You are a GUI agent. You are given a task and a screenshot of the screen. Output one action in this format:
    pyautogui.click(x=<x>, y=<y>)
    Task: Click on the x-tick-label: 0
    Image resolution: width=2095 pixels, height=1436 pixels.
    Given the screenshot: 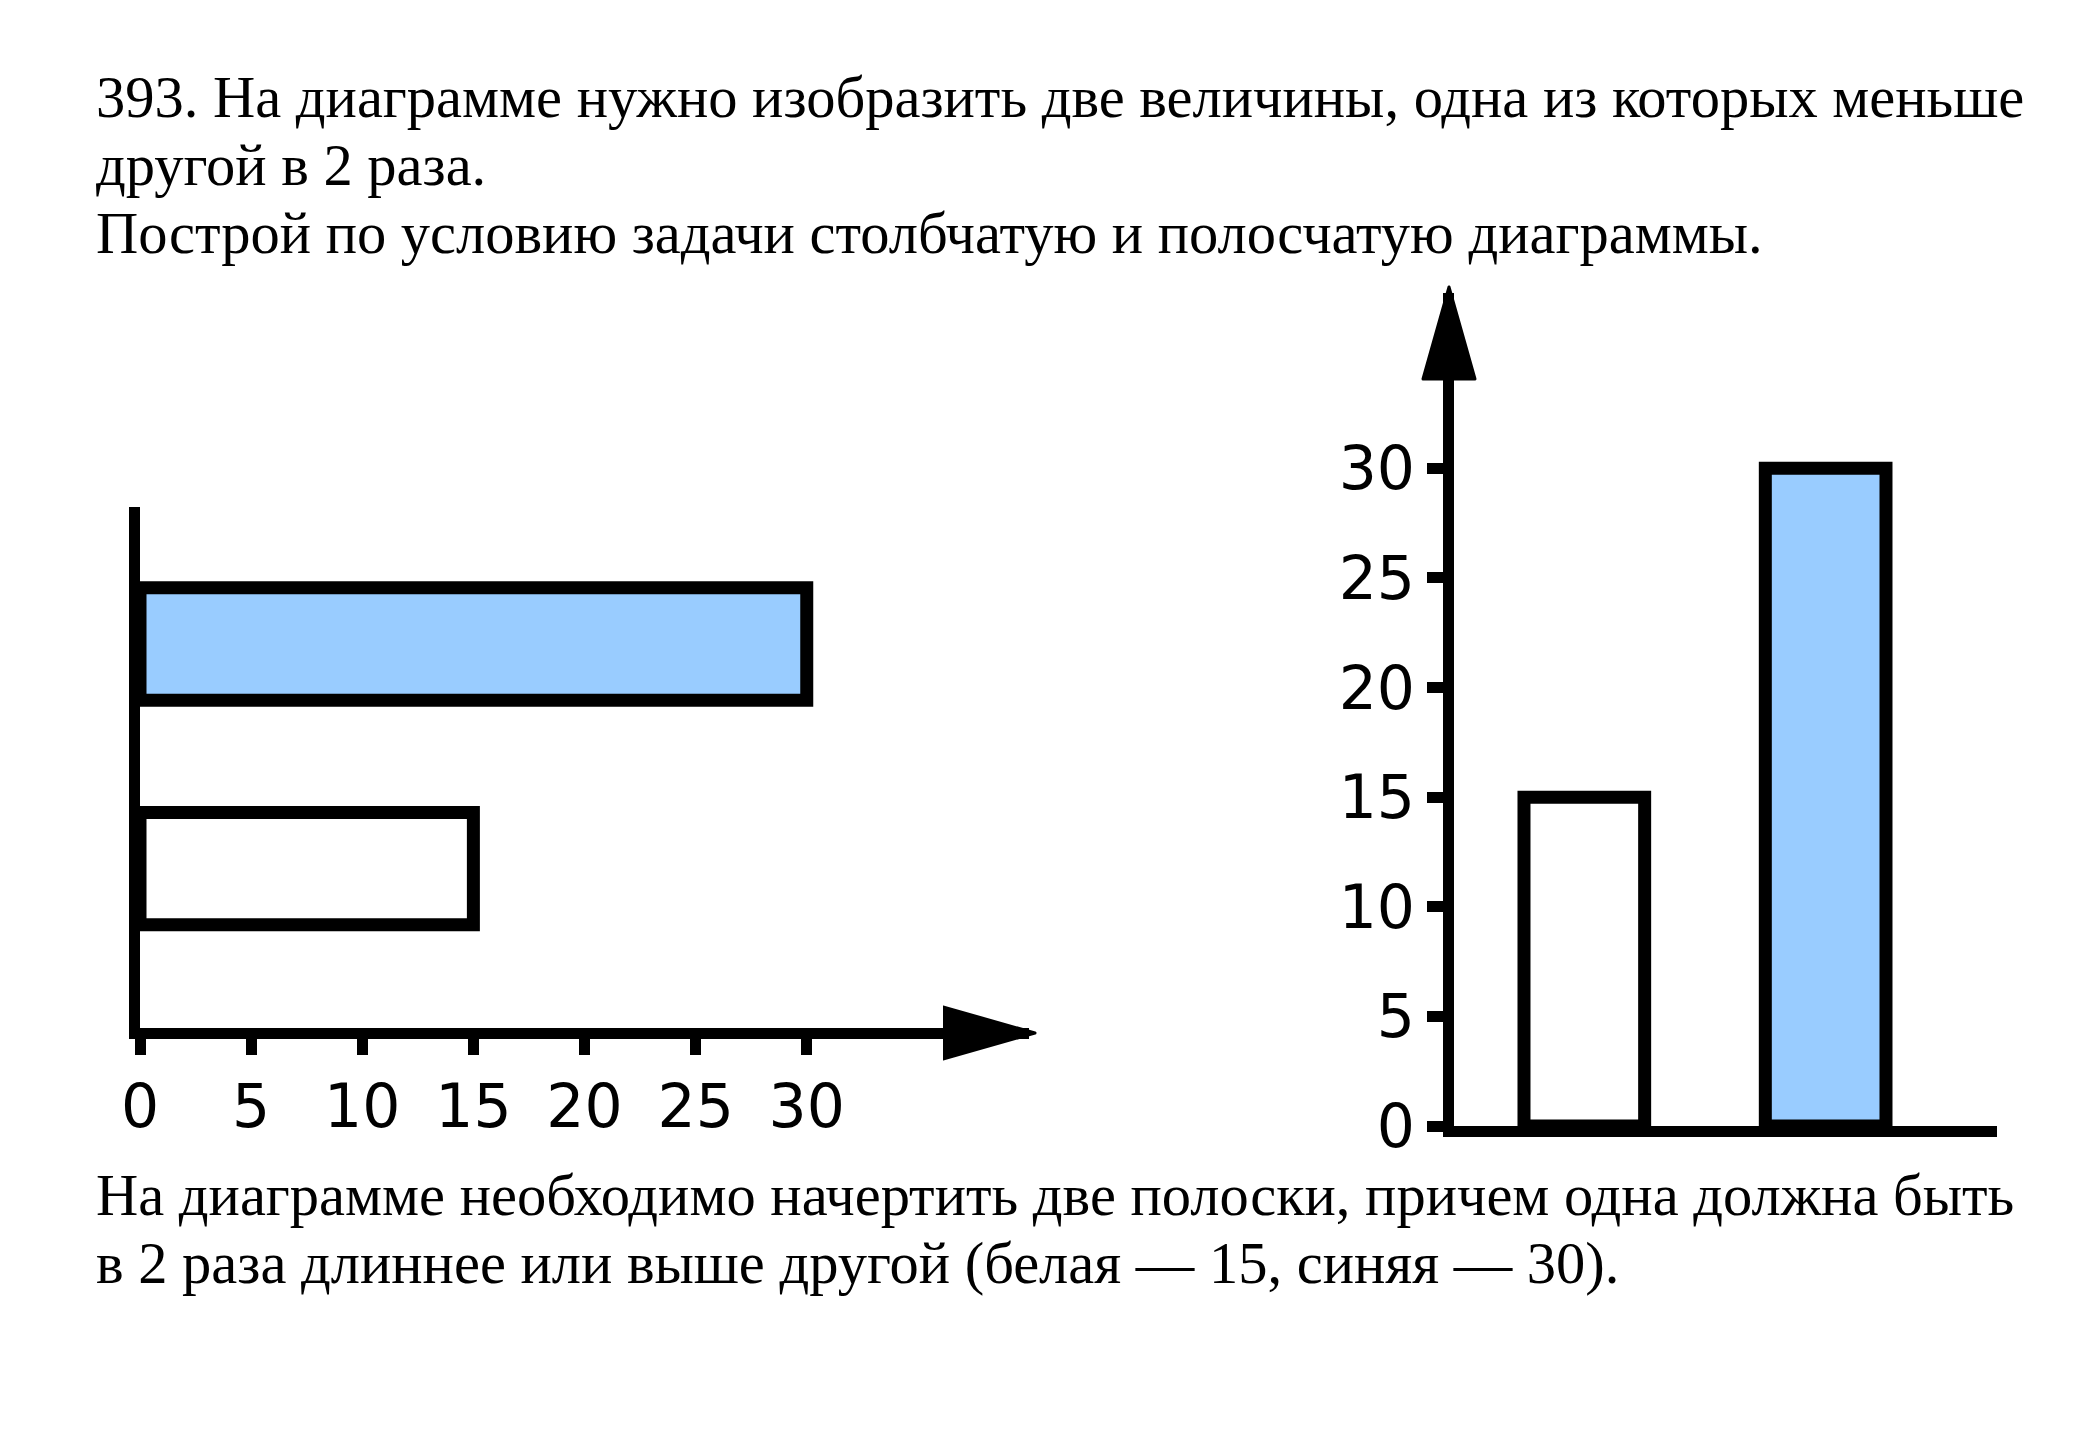 What is the action you would take?
    pyautogui.click(x=140, y=1106)
    